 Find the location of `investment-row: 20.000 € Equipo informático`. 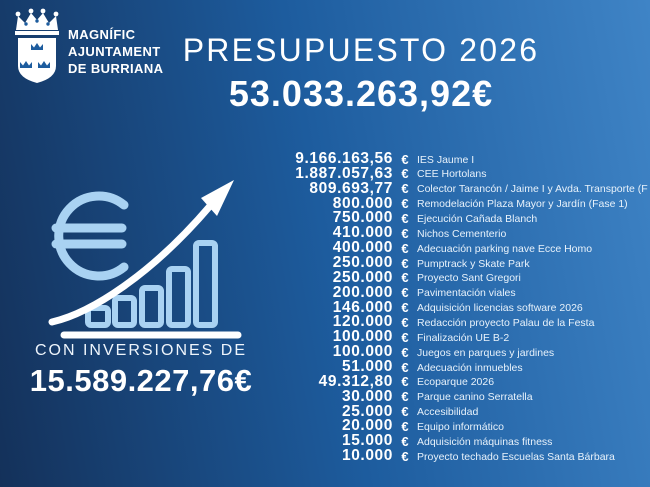

investment-row: 20.000 € Equipo informático is located at coordinates (460, 426).